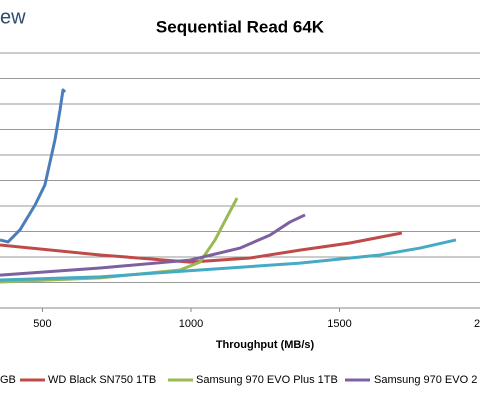 The image size is (480, 401). Describe the element at coordinates (191, 324) in the screenshot. I see `x-tick-label: 1000` at that location.